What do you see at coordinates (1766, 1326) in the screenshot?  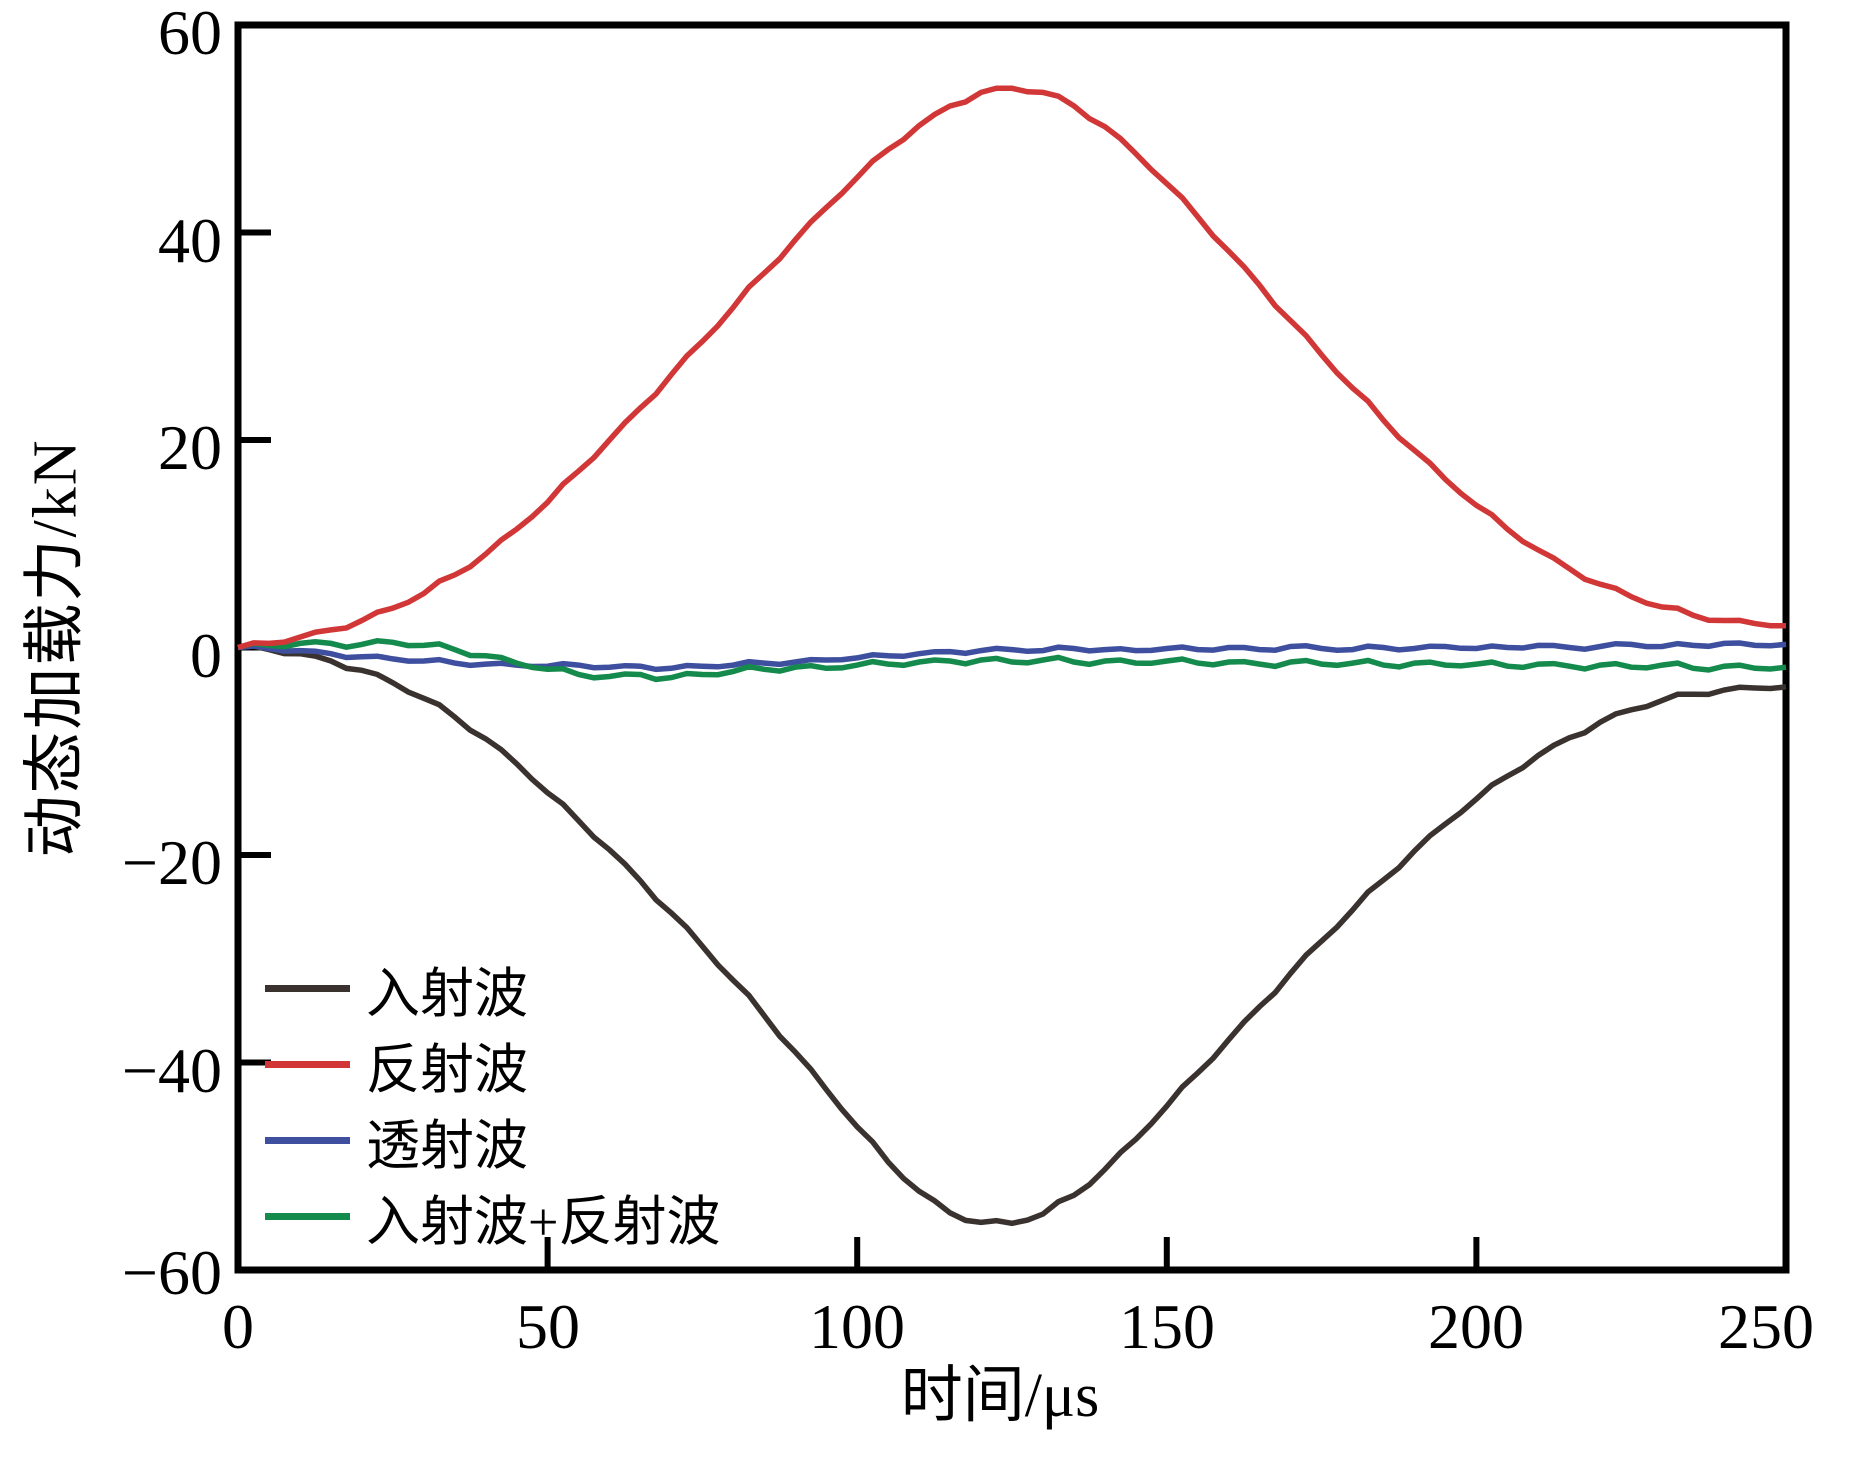 I see `x-tick-label-250: 250` at bounding box center [1766, 1326].